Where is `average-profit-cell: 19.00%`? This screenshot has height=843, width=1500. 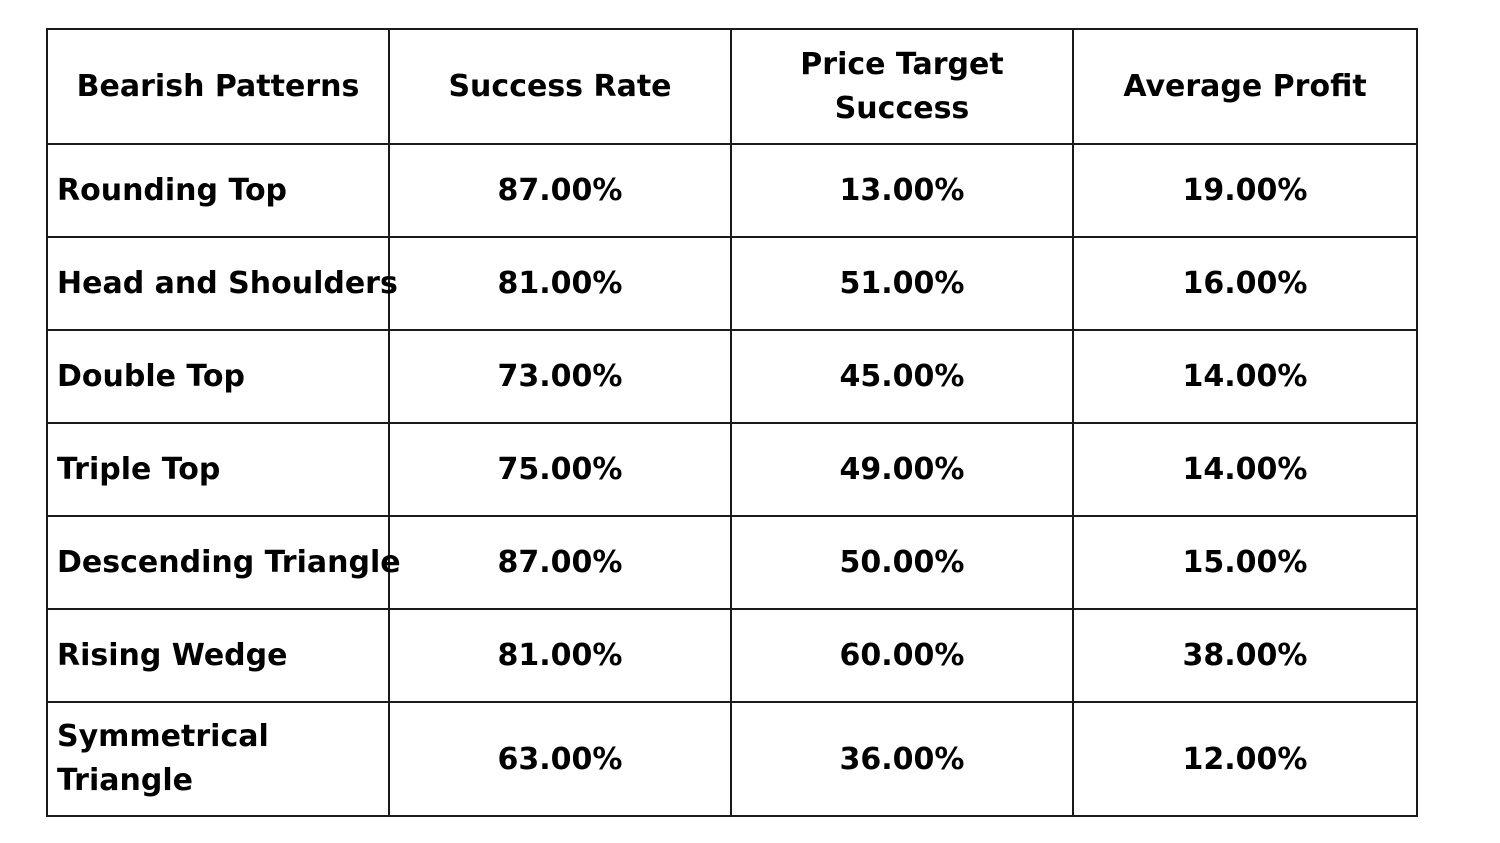 average-profit-cell: 19.00% is located at coordinates (1245, 190).